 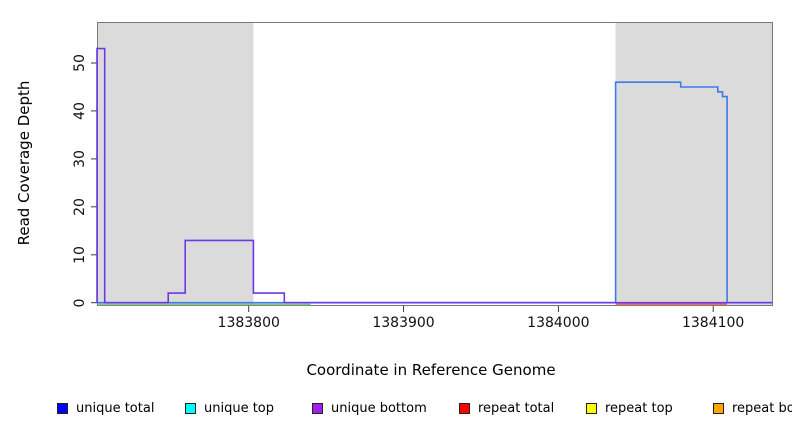 What do you see at coordinates (248, 323) in the screenshot?
I see `x-tick-label: 1383800` at bounding box center [248, 323].